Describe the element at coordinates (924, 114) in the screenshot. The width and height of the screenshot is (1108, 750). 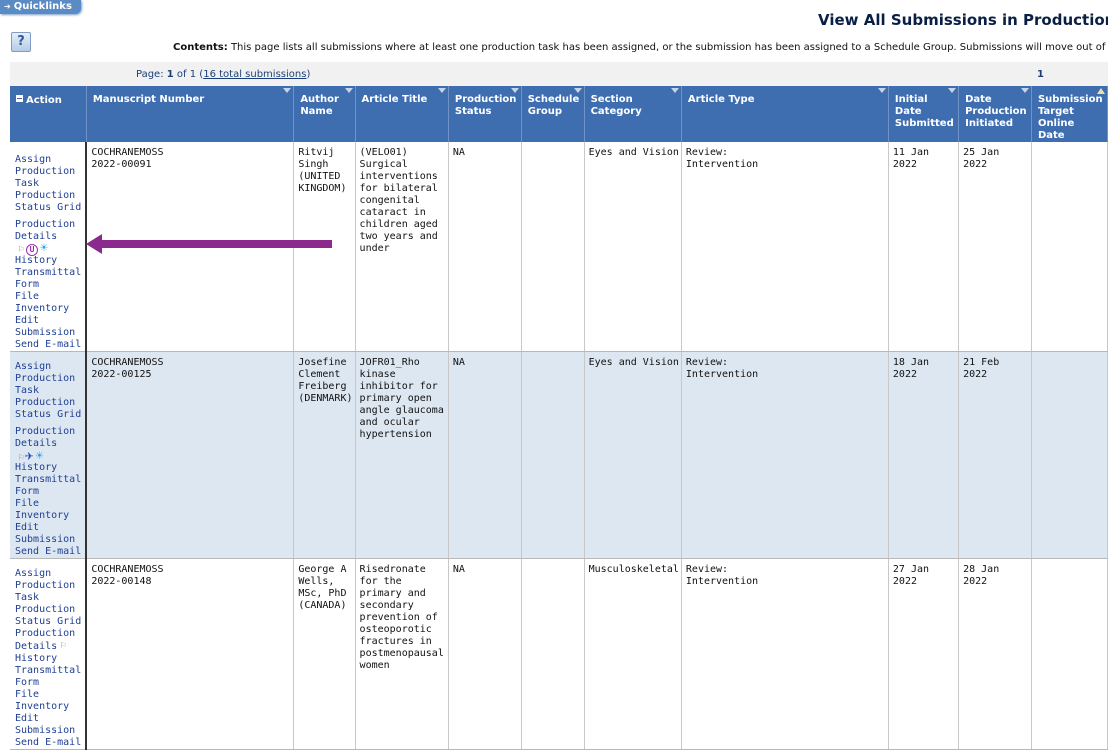
I see `column-header-initial-date: Initial Date Submitted` at that location.